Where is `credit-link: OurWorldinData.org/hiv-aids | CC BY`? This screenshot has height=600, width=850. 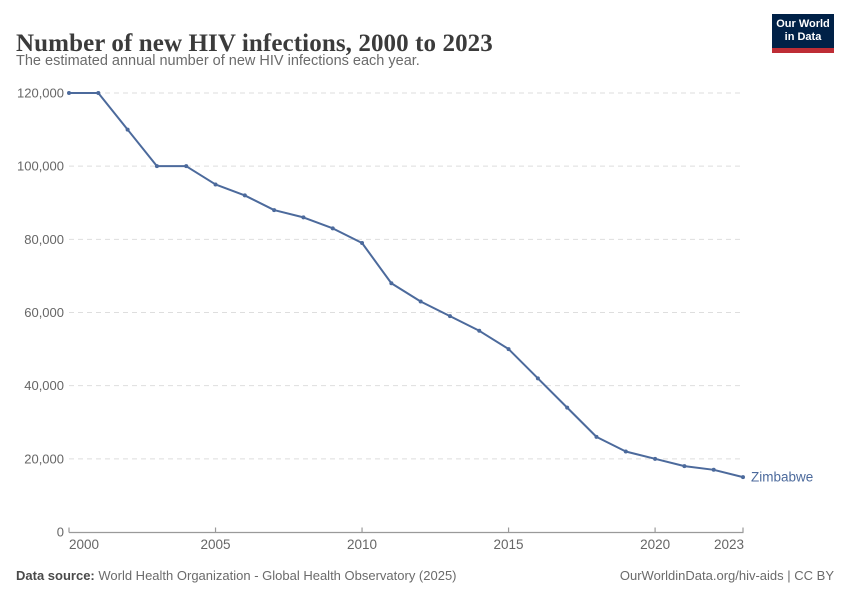 credit-link: OurWorldinData.org/hiv-aids | CC BY is located at coordinates (726, 575).